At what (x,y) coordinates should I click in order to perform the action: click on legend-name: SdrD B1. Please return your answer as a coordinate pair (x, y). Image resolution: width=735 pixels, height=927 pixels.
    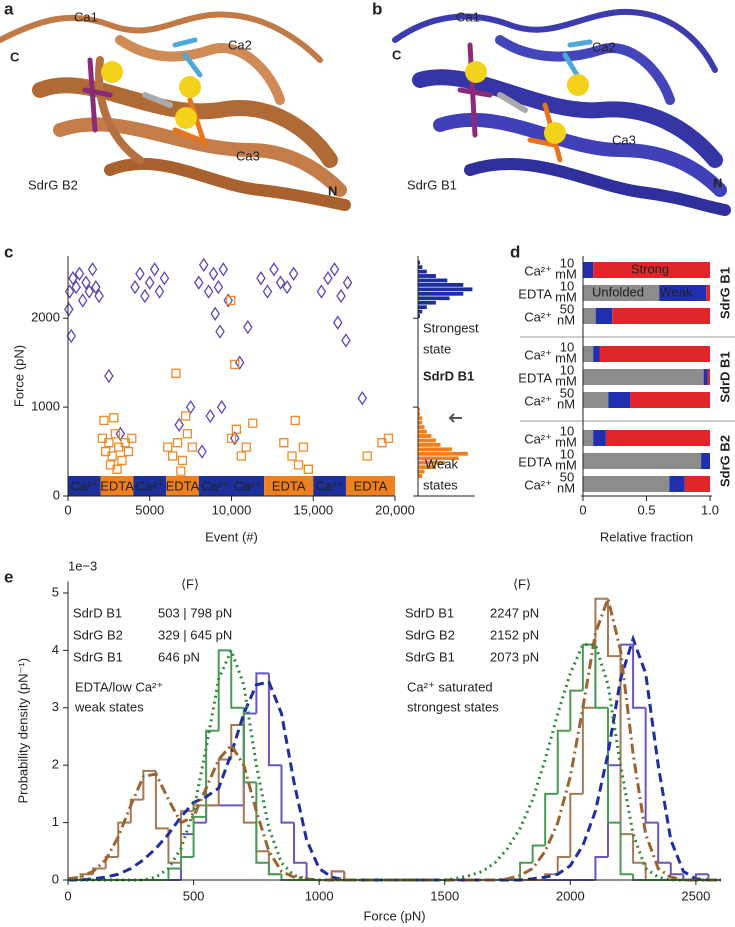
    Looking at the image, I should click on (97, 612).